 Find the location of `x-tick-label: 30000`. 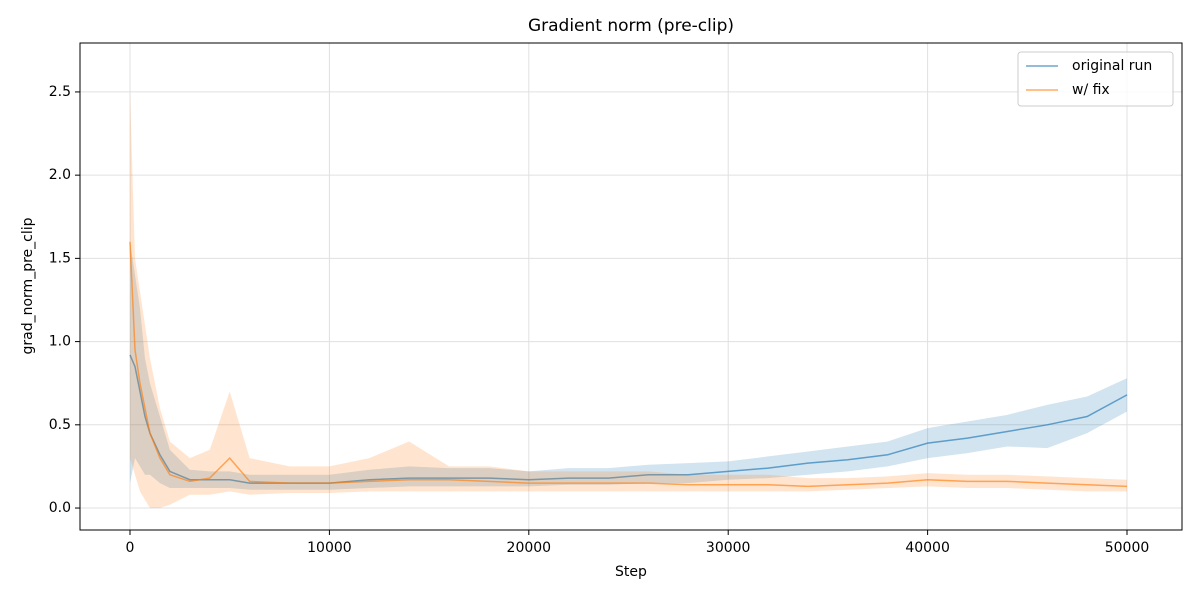

x-tick-label: 30000 is located at coordinates (728, 548).